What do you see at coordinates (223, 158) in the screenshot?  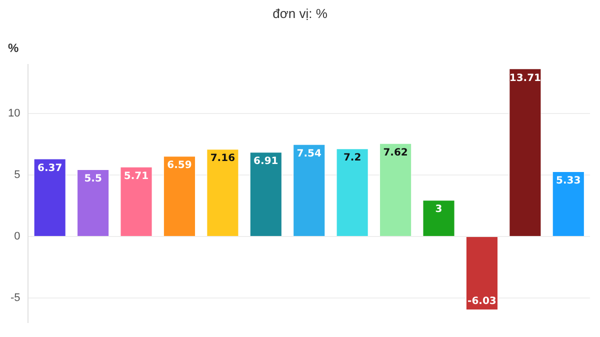 I see `data-label: 7.16` at bounding box center [223, 158].